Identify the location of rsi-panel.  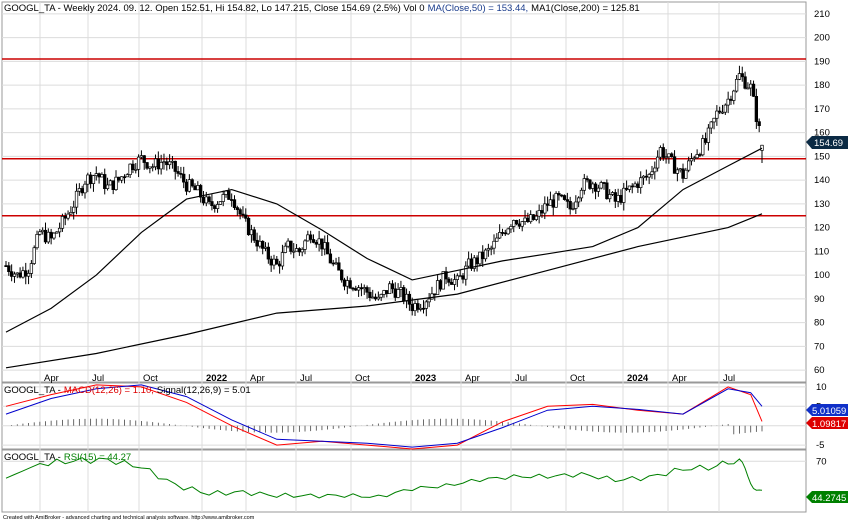
(404, 481).